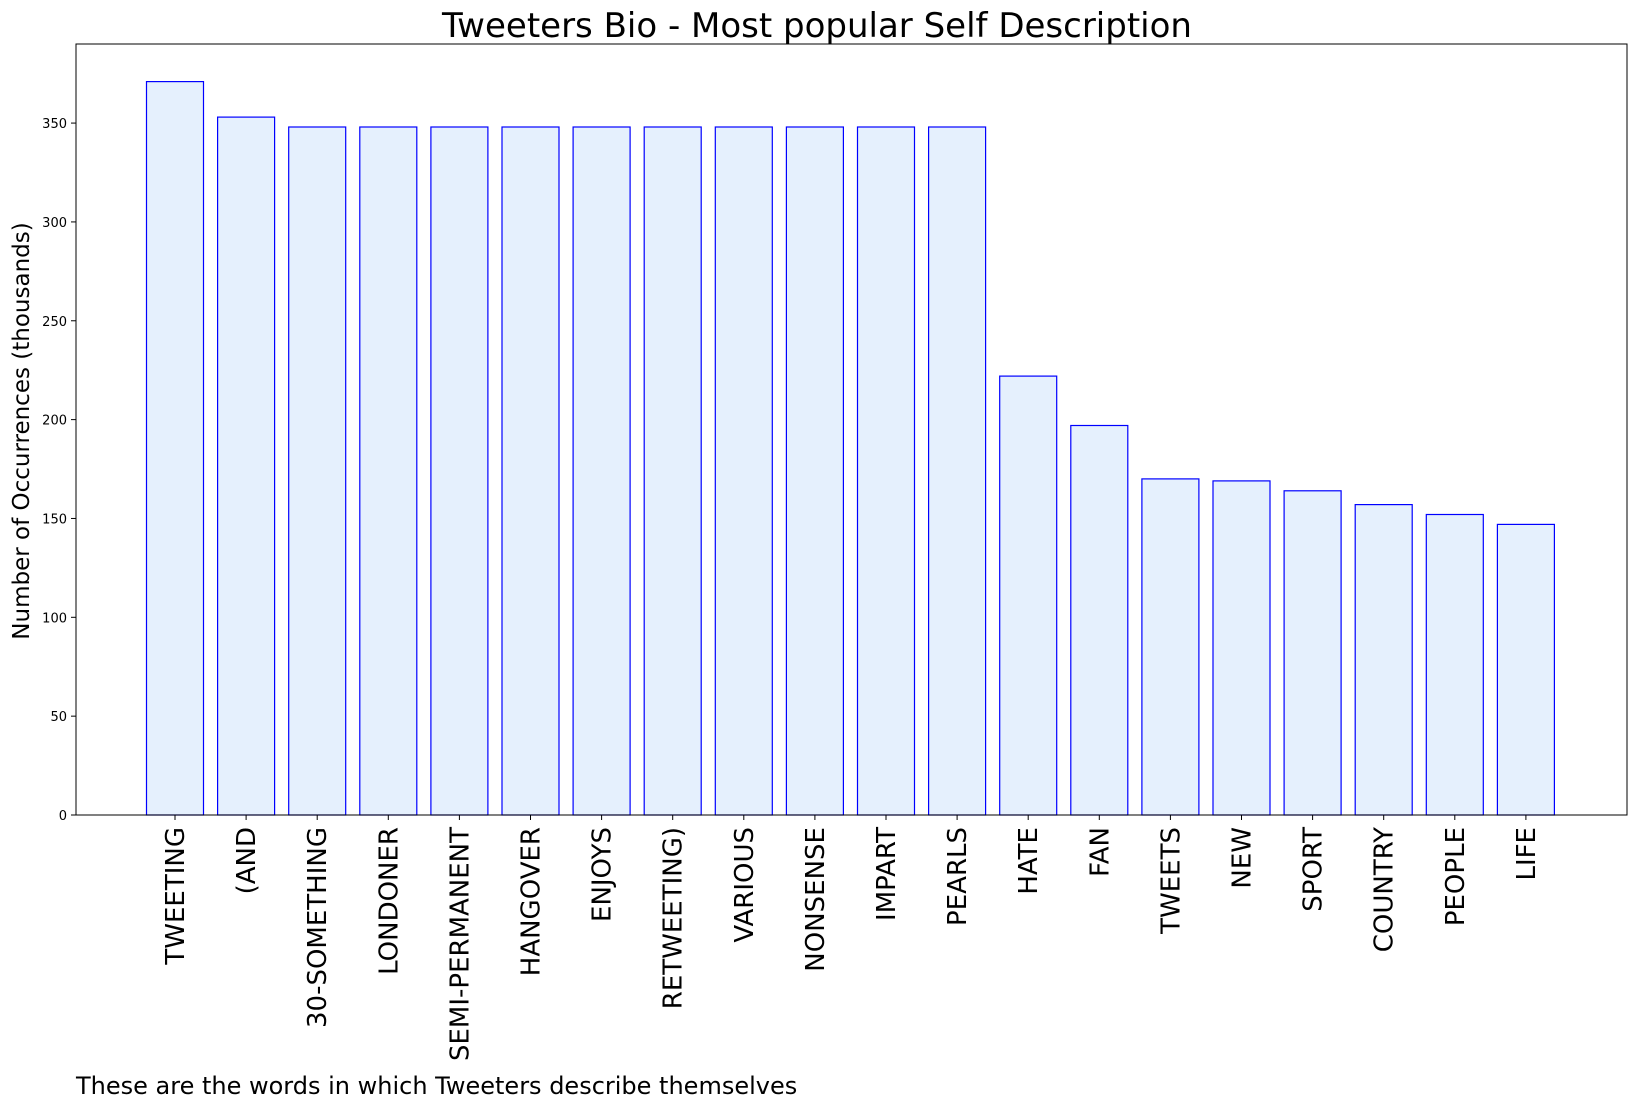 The height and width of the screenshot is (1114, 1635). What do you see at coordinates (815, 471) in the screenshot?
I see `bar-nonsense` at bounding box center [815, 471].